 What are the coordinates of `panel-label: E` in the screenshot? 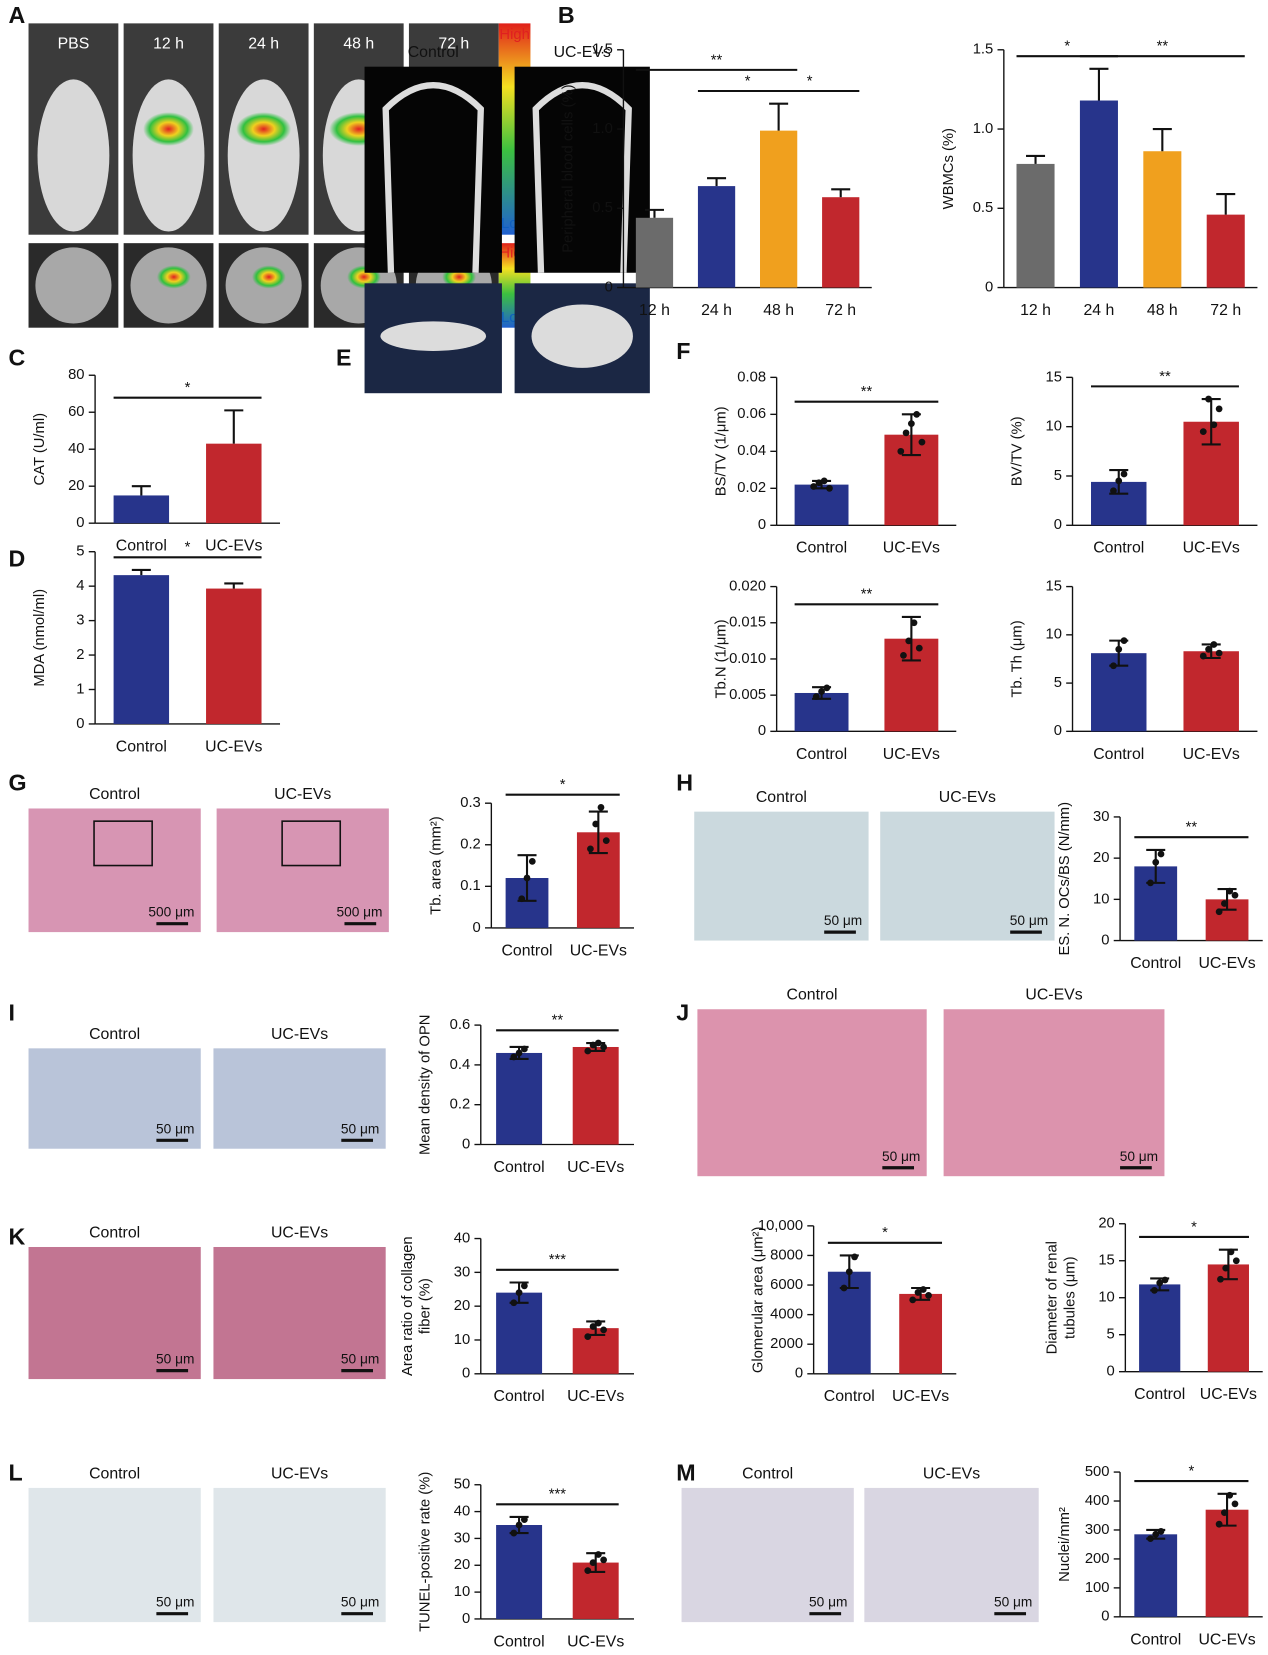 It's located at (344, 358).